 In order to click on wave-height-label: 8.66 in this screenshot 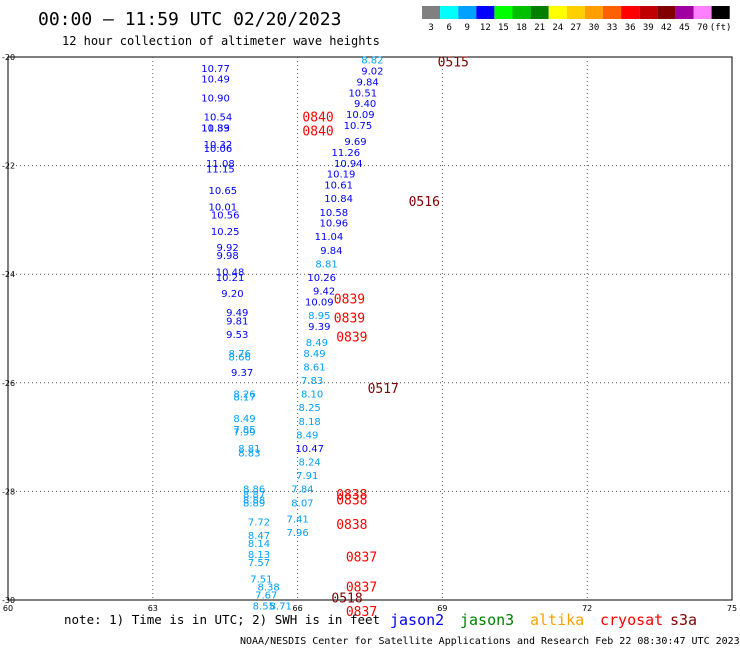, I will do `click(240, 358)`.